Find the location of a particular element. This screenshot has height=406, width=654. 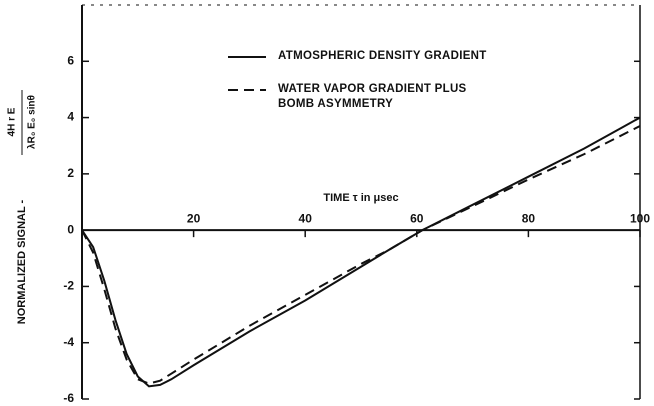

y-label-denominator: λR₀ E₀ sinθ is located at coordinates (32, 122).